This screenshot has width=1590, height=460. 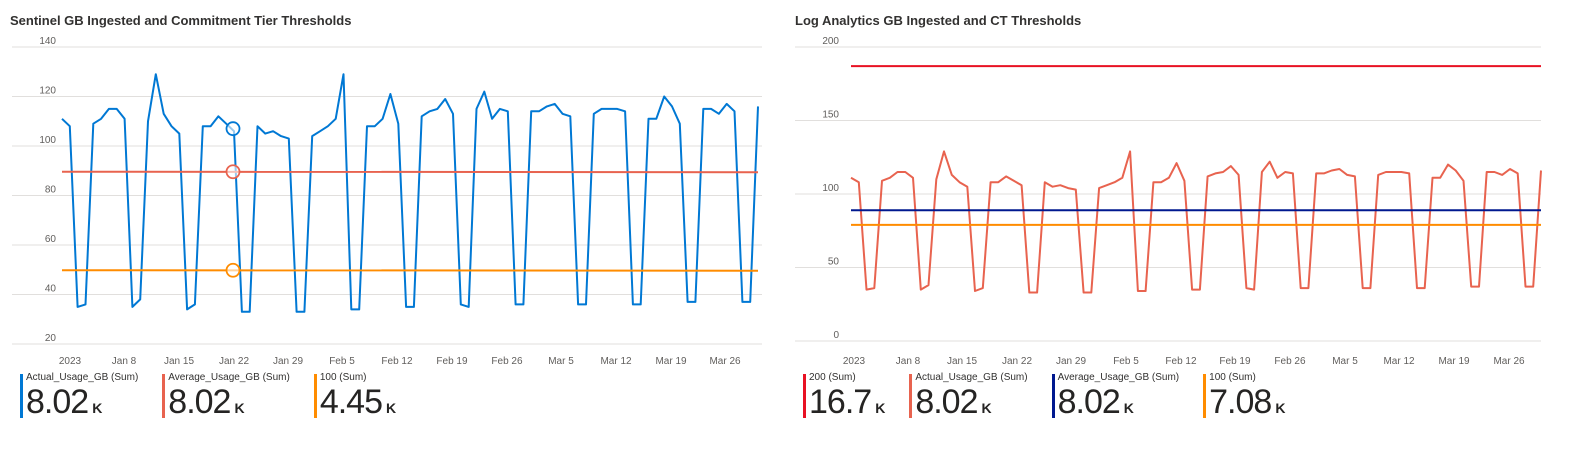 What do you see at coordinates (836, 335) in the screenshot?
I see `y-tick-label: 0` at bounding box center [836, 335].